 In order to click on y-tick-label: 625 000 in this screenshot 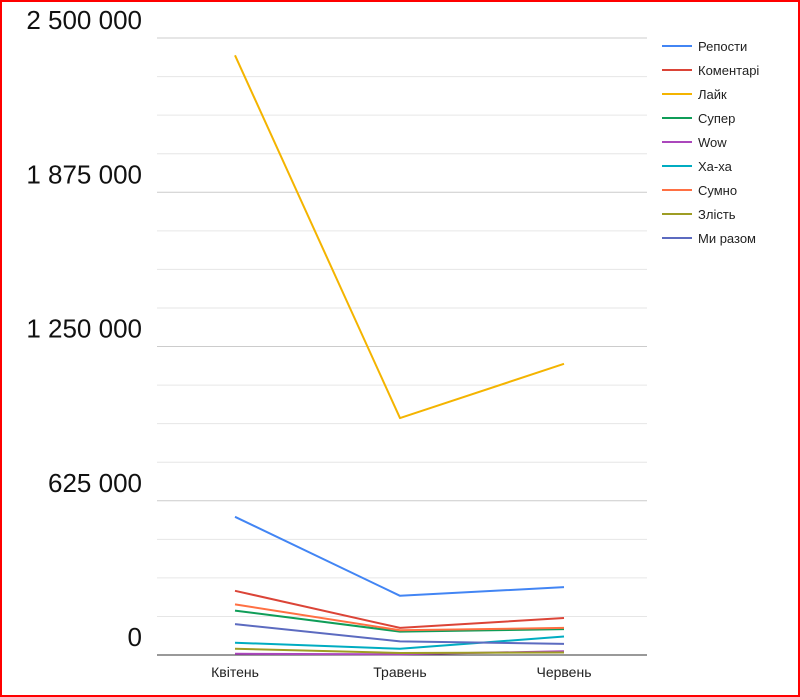, I will do `click(95, 483)`.